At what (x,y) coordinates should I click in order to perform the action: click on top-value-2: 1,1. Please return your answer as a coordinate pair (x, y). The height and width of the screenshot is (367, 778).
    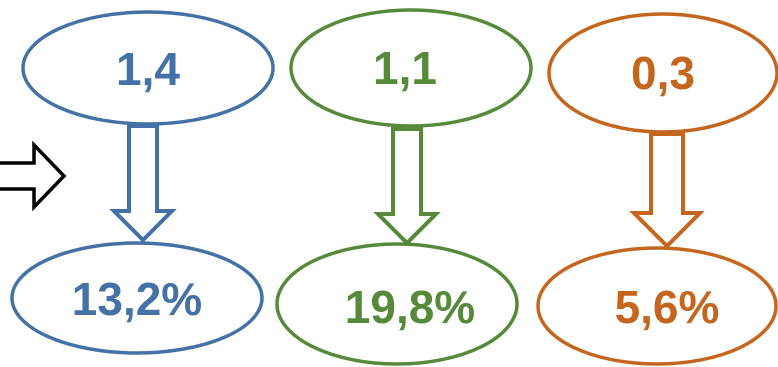
    Looking at the image, I should click on (405, 68).